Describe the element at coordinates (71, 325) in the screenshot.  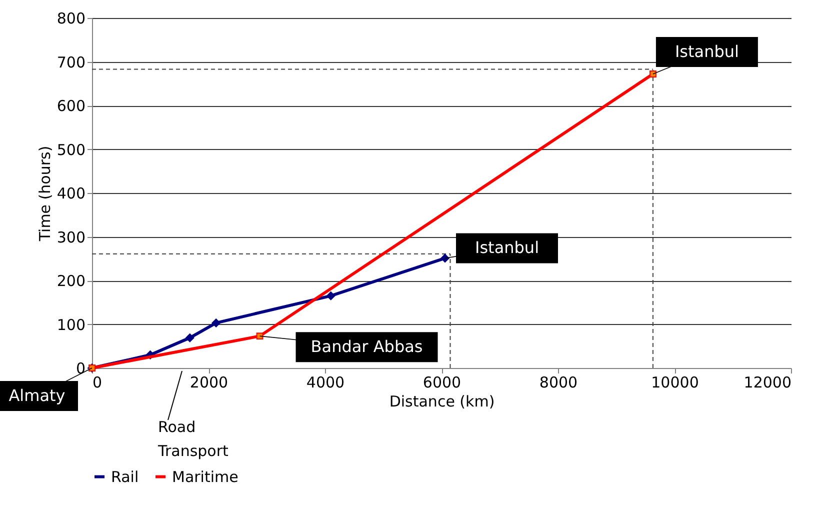
I see `y-tick-label: 100` at that location.